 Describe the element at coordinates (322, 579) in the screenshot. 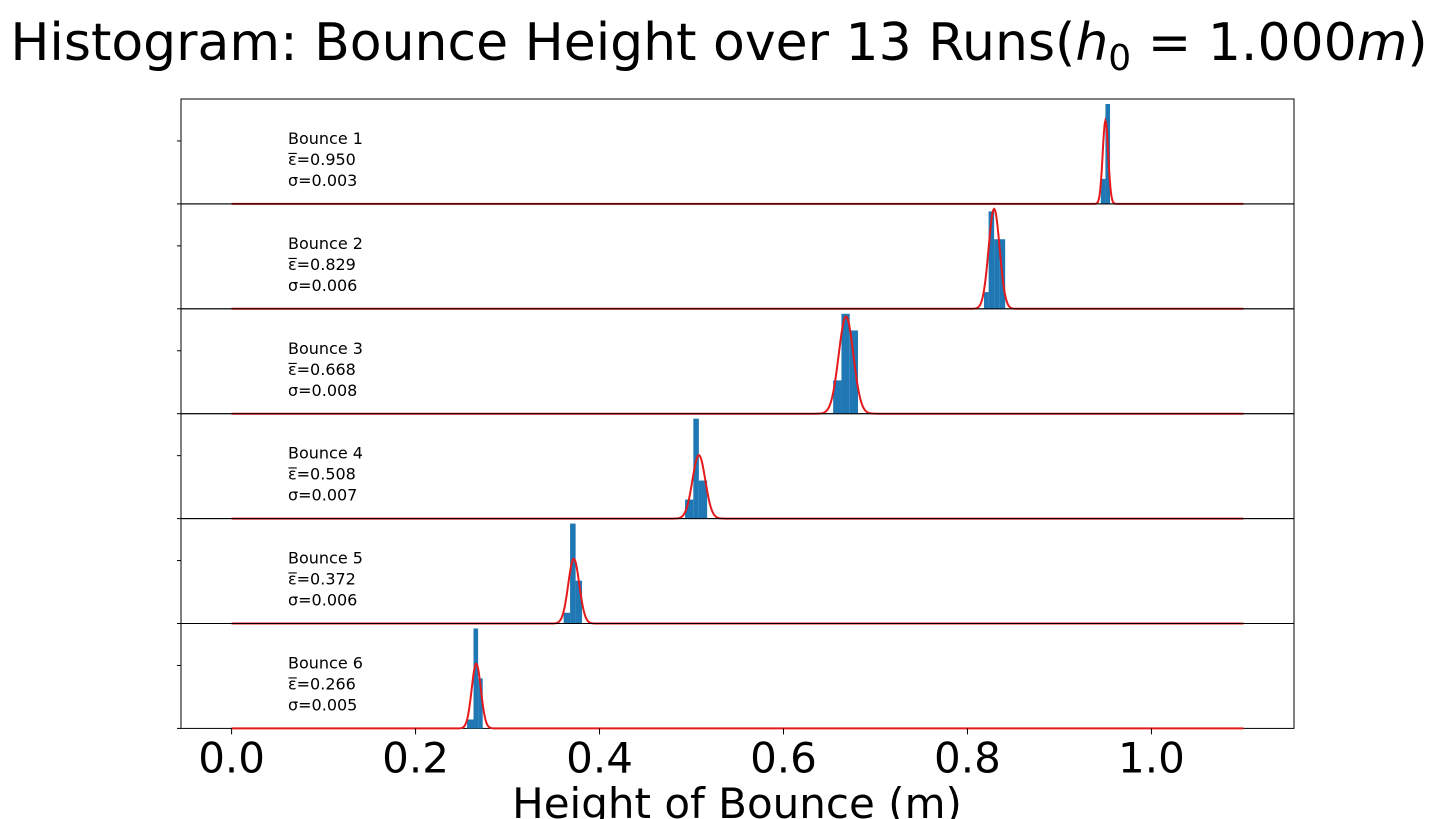

I see `panel-mean-text: ε̅=0.372` at that location.